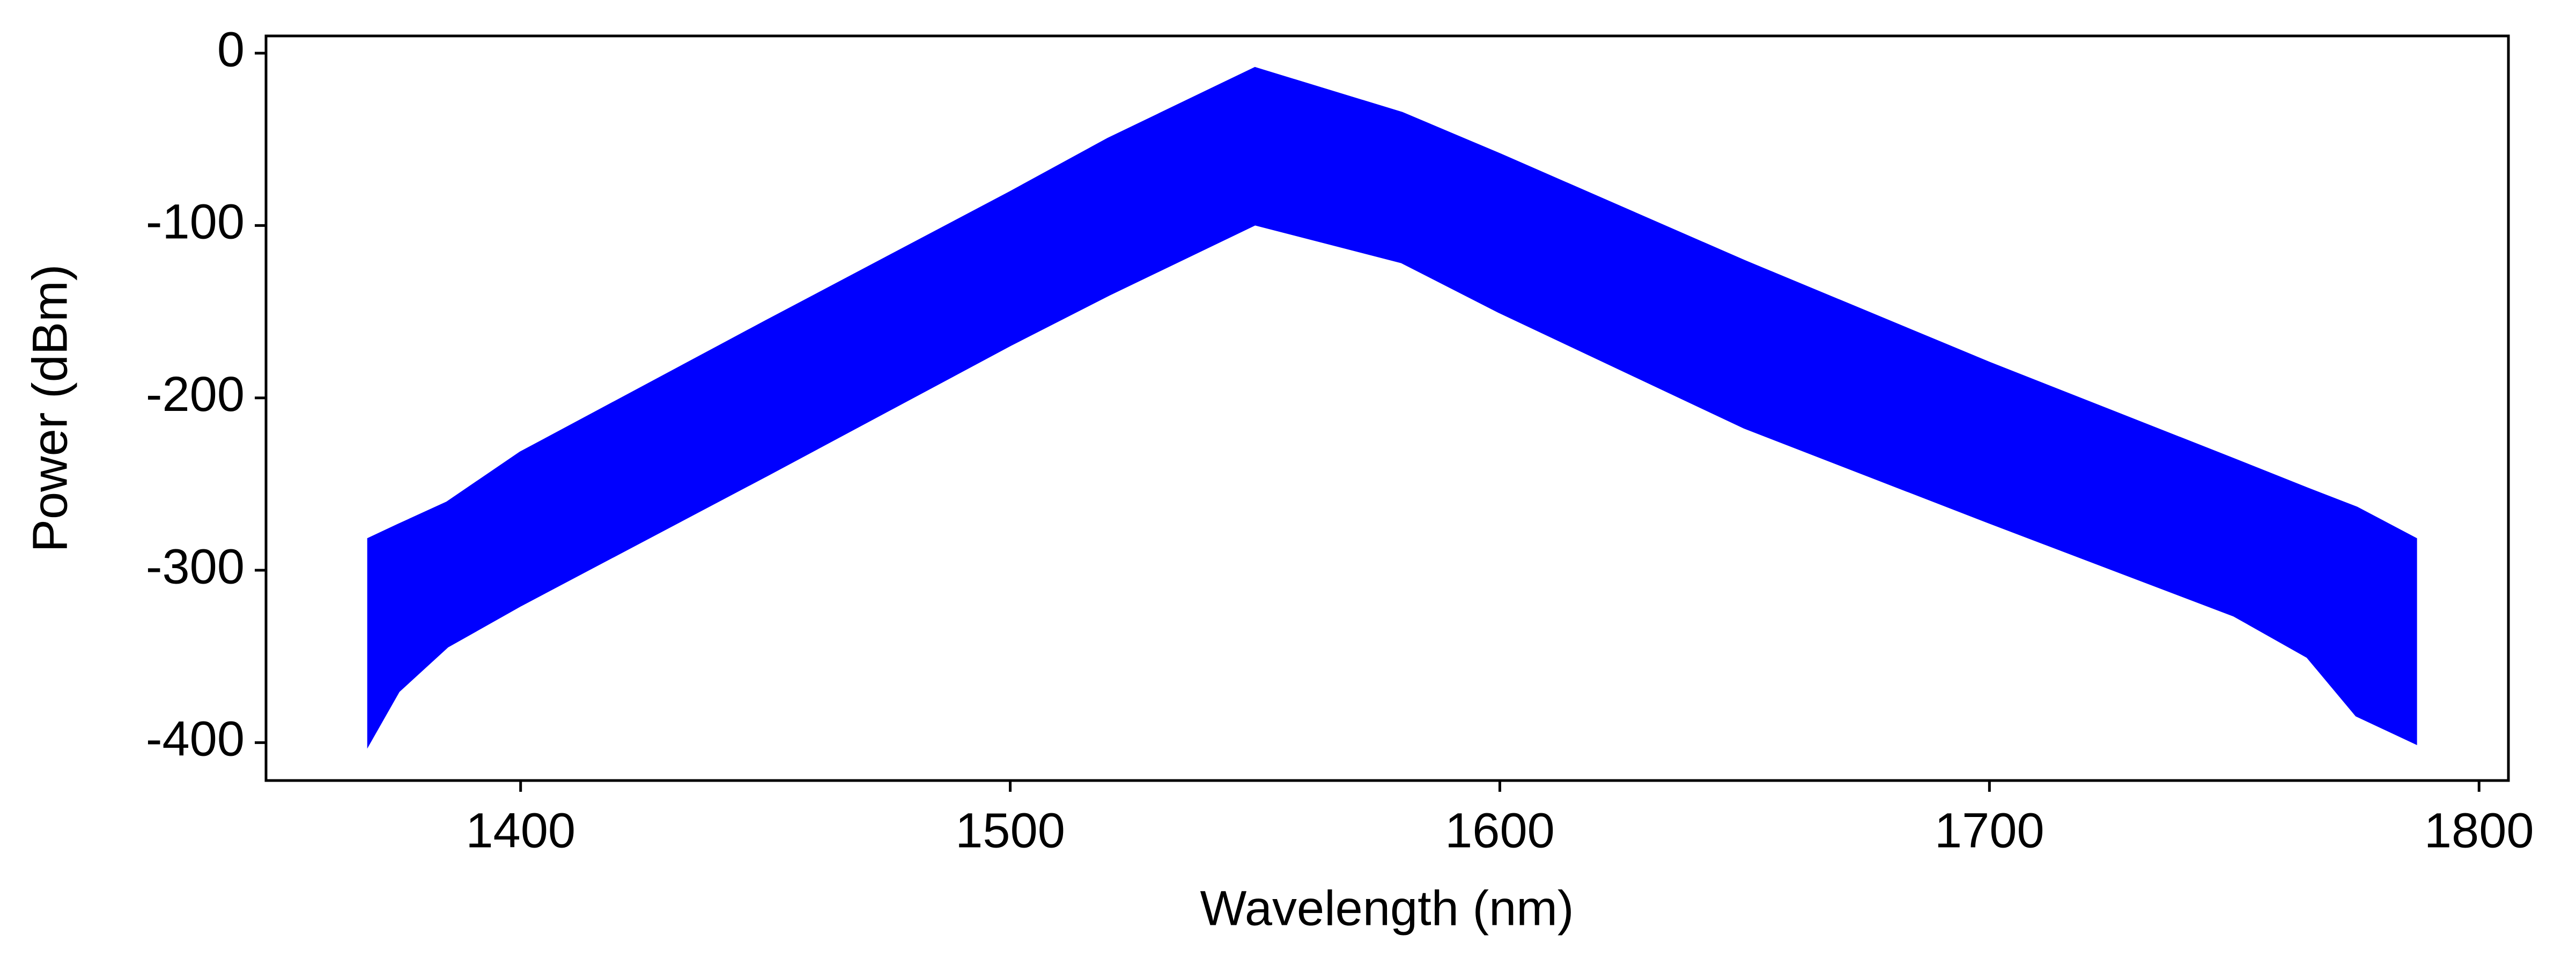 The height and width of the screenshot is (979, 2576). Describe the element at coordinates (50, 408) in the screenshot. I see `y-axis-label: Power (dBm)` at that location.